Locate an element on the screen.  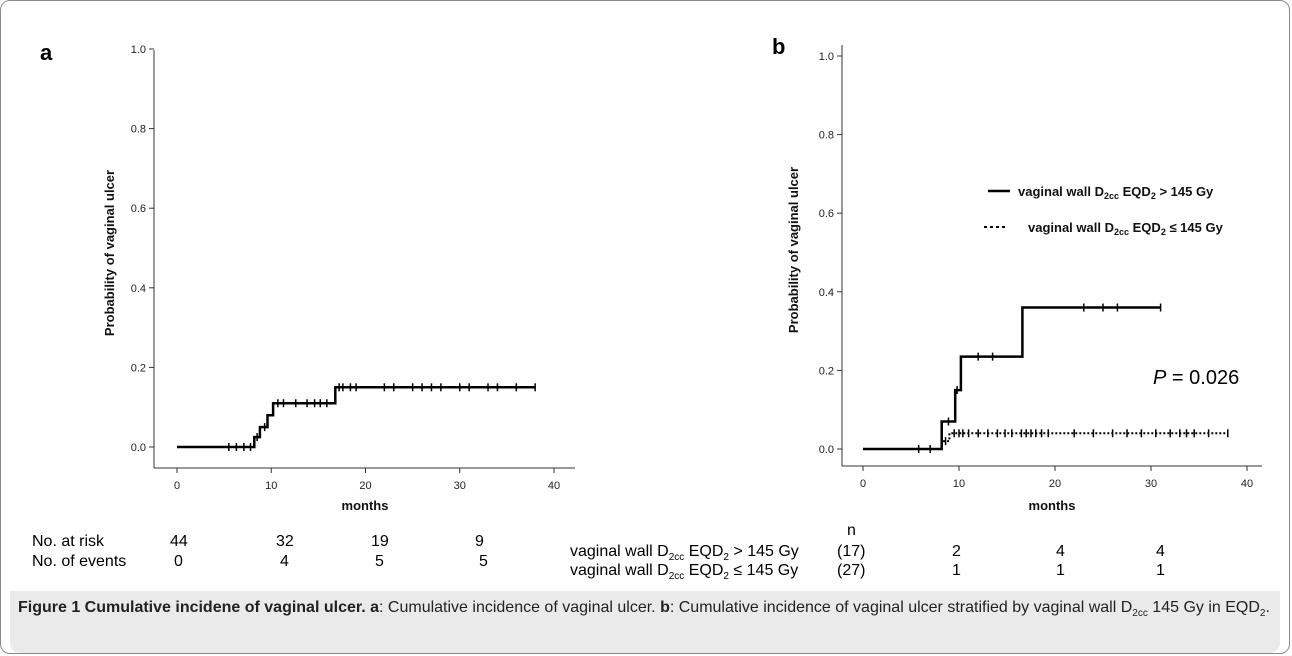
risk-a-r1-c1: 4 is located at coordinates (284, 561).